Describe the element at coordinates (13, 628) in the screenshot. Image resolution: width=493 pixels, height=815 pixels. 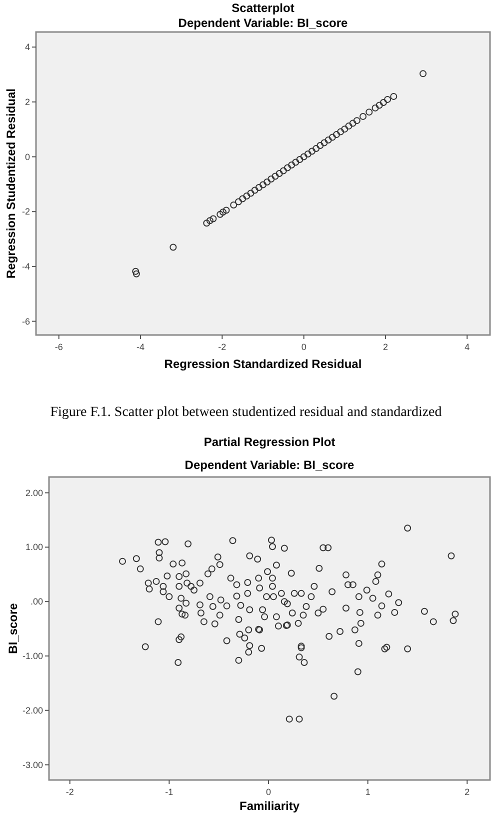
I see `y-axis-title: BI_score` at that location.